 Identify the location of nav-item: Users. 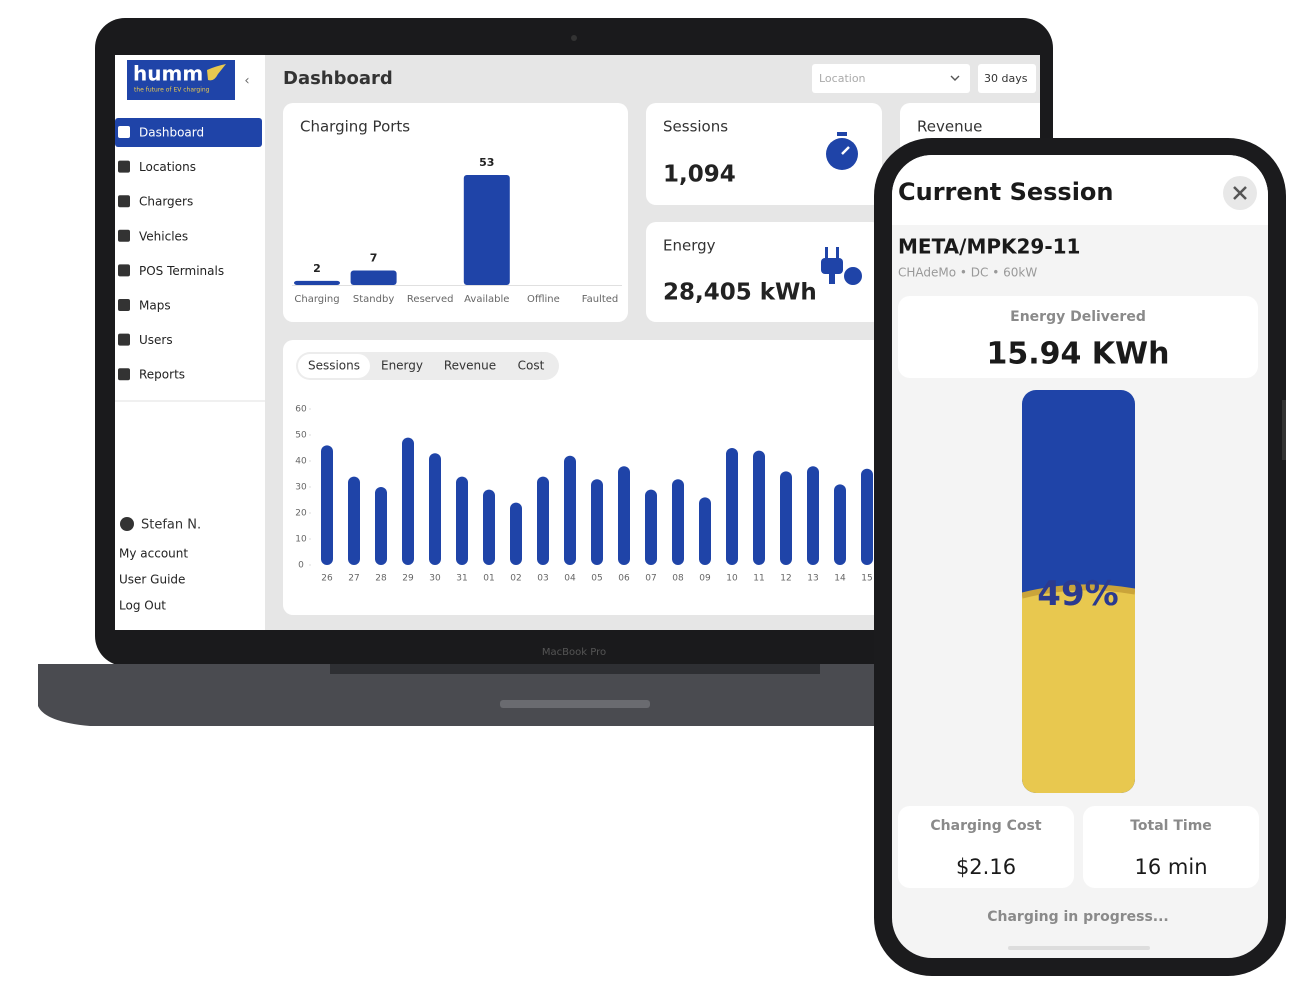
(156, 340).